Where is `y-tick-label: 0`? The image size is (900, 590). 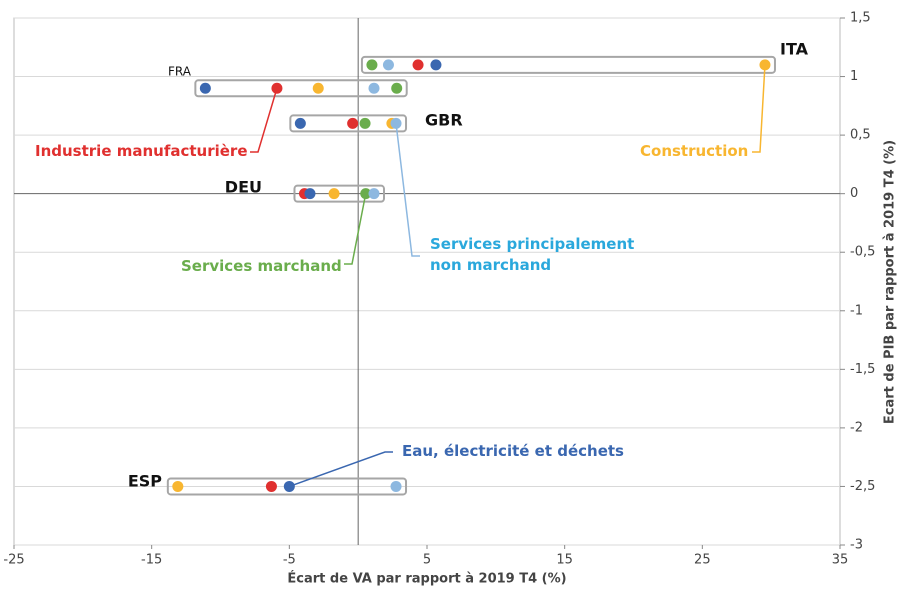
y-tick-label: 0 is located at coordinates (854, 193).